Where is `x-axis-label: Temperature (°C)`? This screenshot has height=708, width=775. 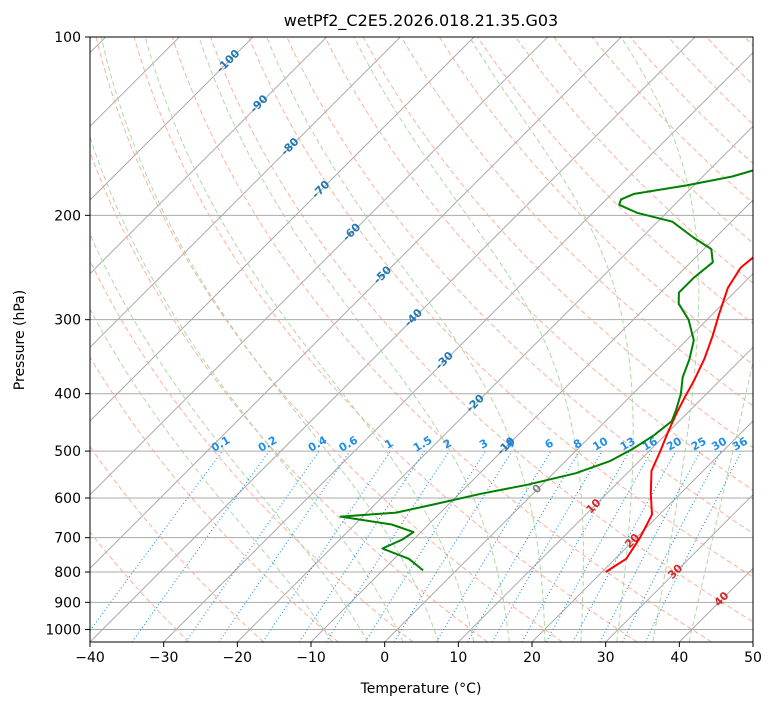 x-axis-label: Temperature (°C) is located at coordinates (421, 689).